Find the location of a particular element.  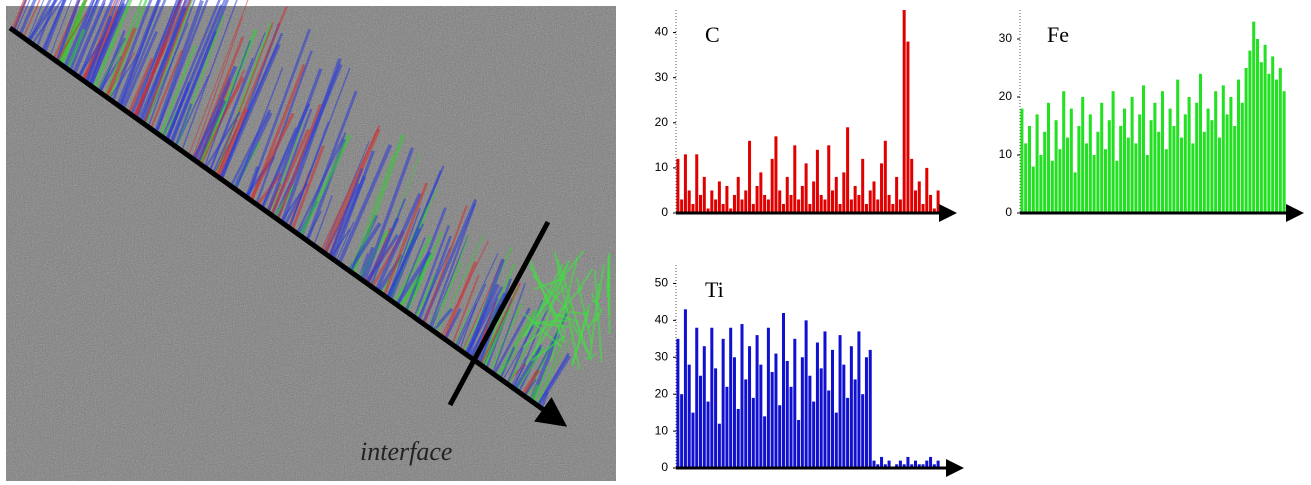

y-tick-label: 50 is located at coordinates (662, 283).